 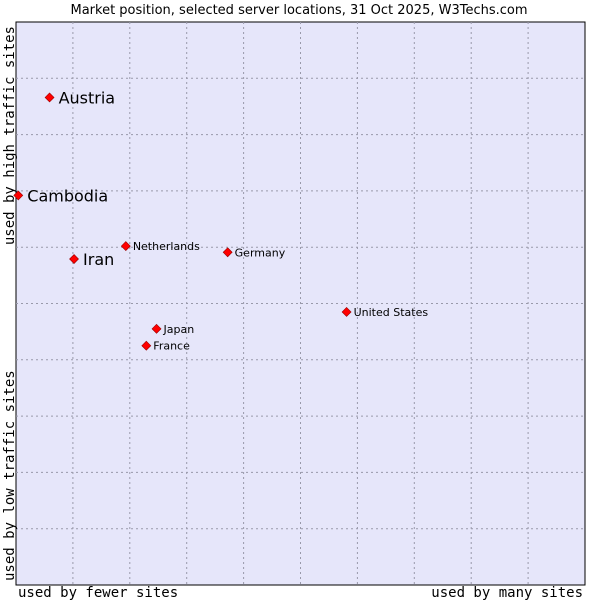 What do you see at coordinates (507, 592) in the screenshot?
I see `x-axis-label-high: used by many sites` at bounding box center [507, 592].